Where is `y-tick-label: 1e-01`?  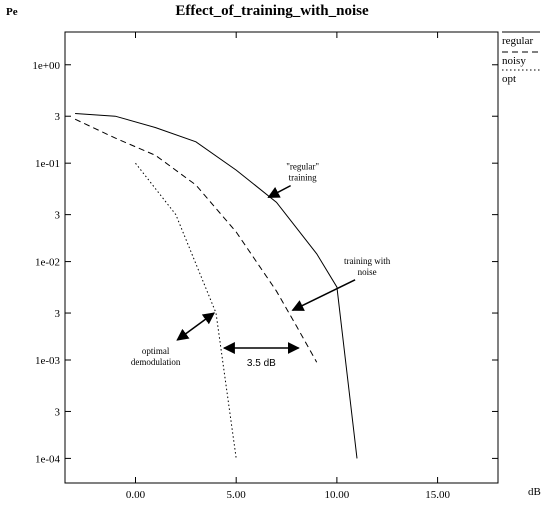
y-tick-label: 1e-01 is located at coordinates (47, 164).